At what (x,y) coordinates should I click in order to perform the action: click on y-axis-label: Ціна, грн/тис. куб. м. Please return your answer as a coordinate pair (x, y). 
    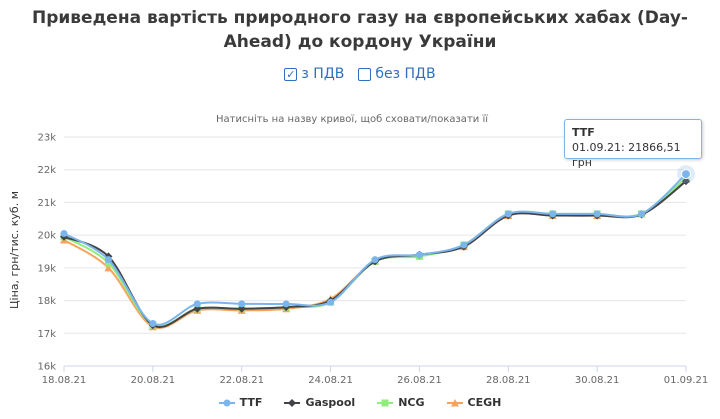
    Looking at the image, I should click on (14, 250).